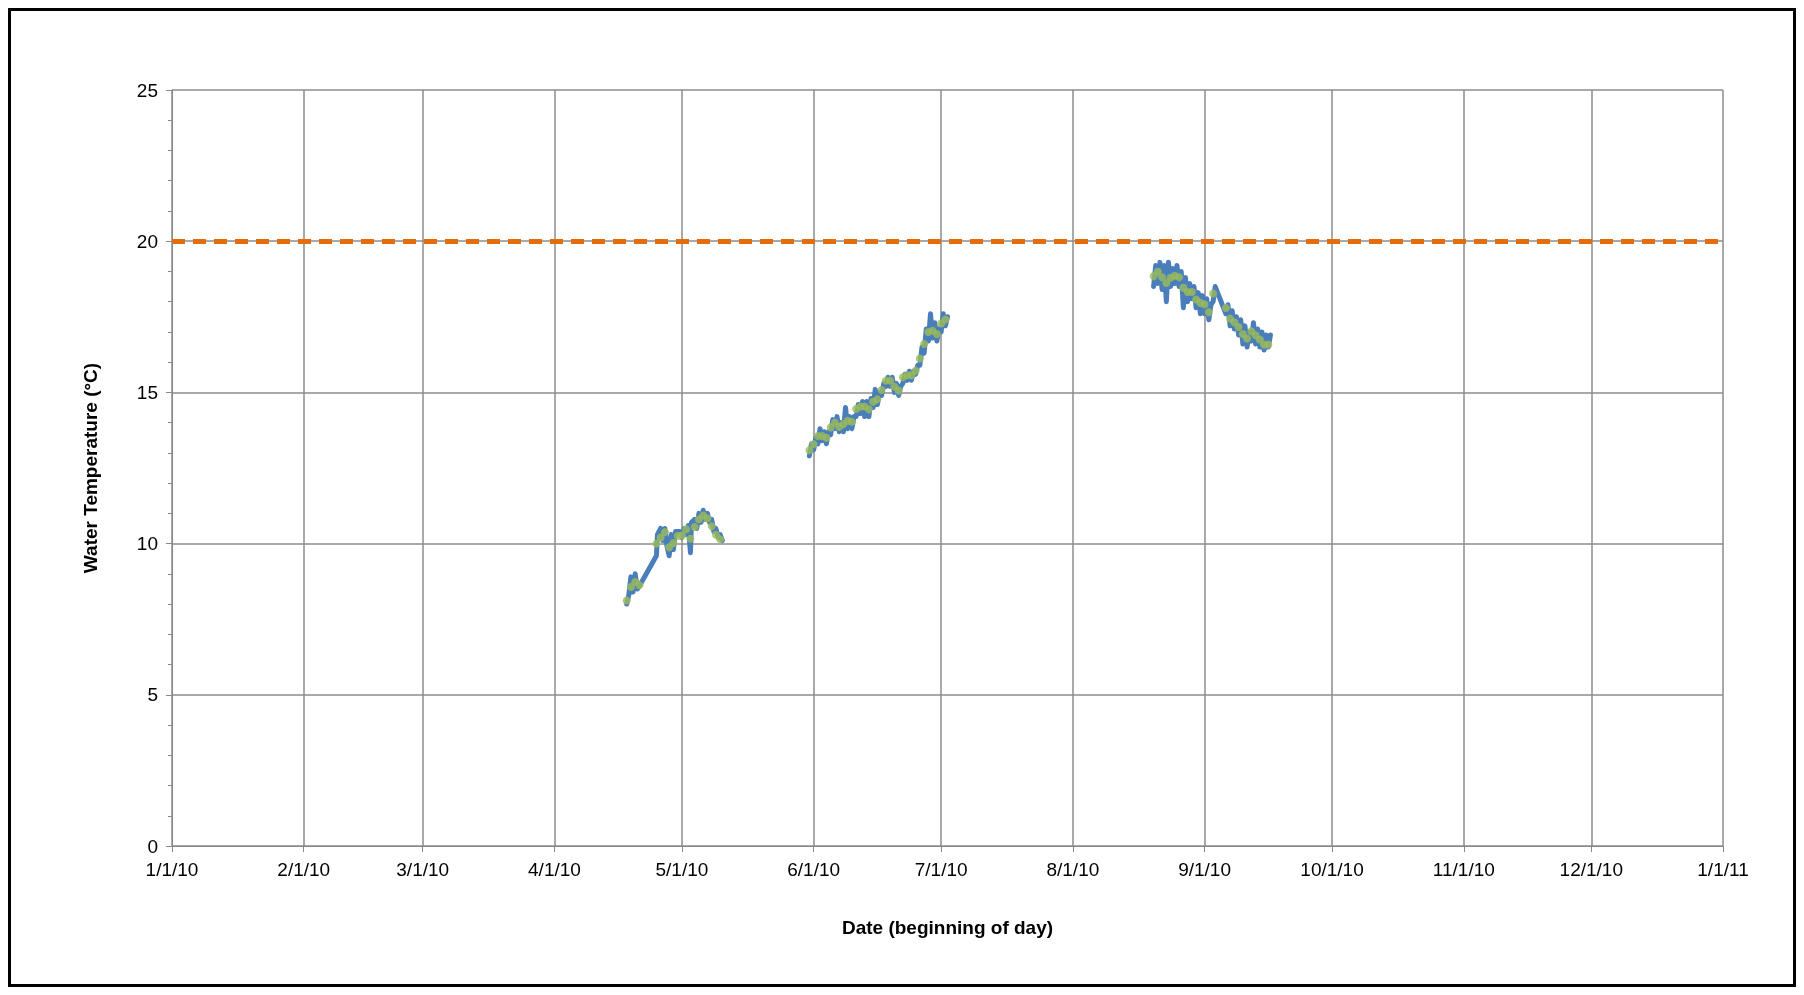 The height and width of the screenshot is (995, 1804). What do you see at coordinates (304, 869) in the screenshot?
I see `x-tick-label: 2/1/10` at bounding box center [304, 869].